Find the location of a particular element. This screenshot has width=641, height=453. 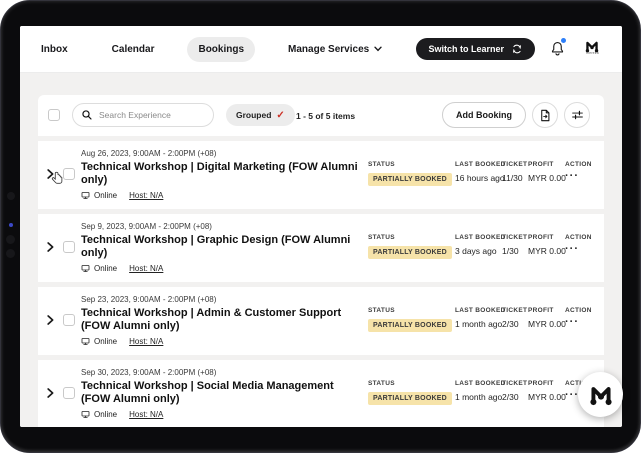

bell-icon is located at coordinates (557, 49).